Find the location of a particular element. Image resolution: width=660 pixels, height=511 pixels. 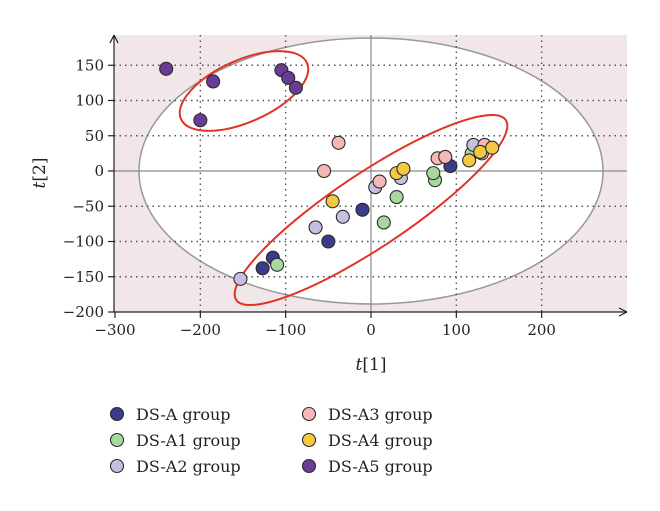

y-axis-arrow is located at coordinates (114, 39).